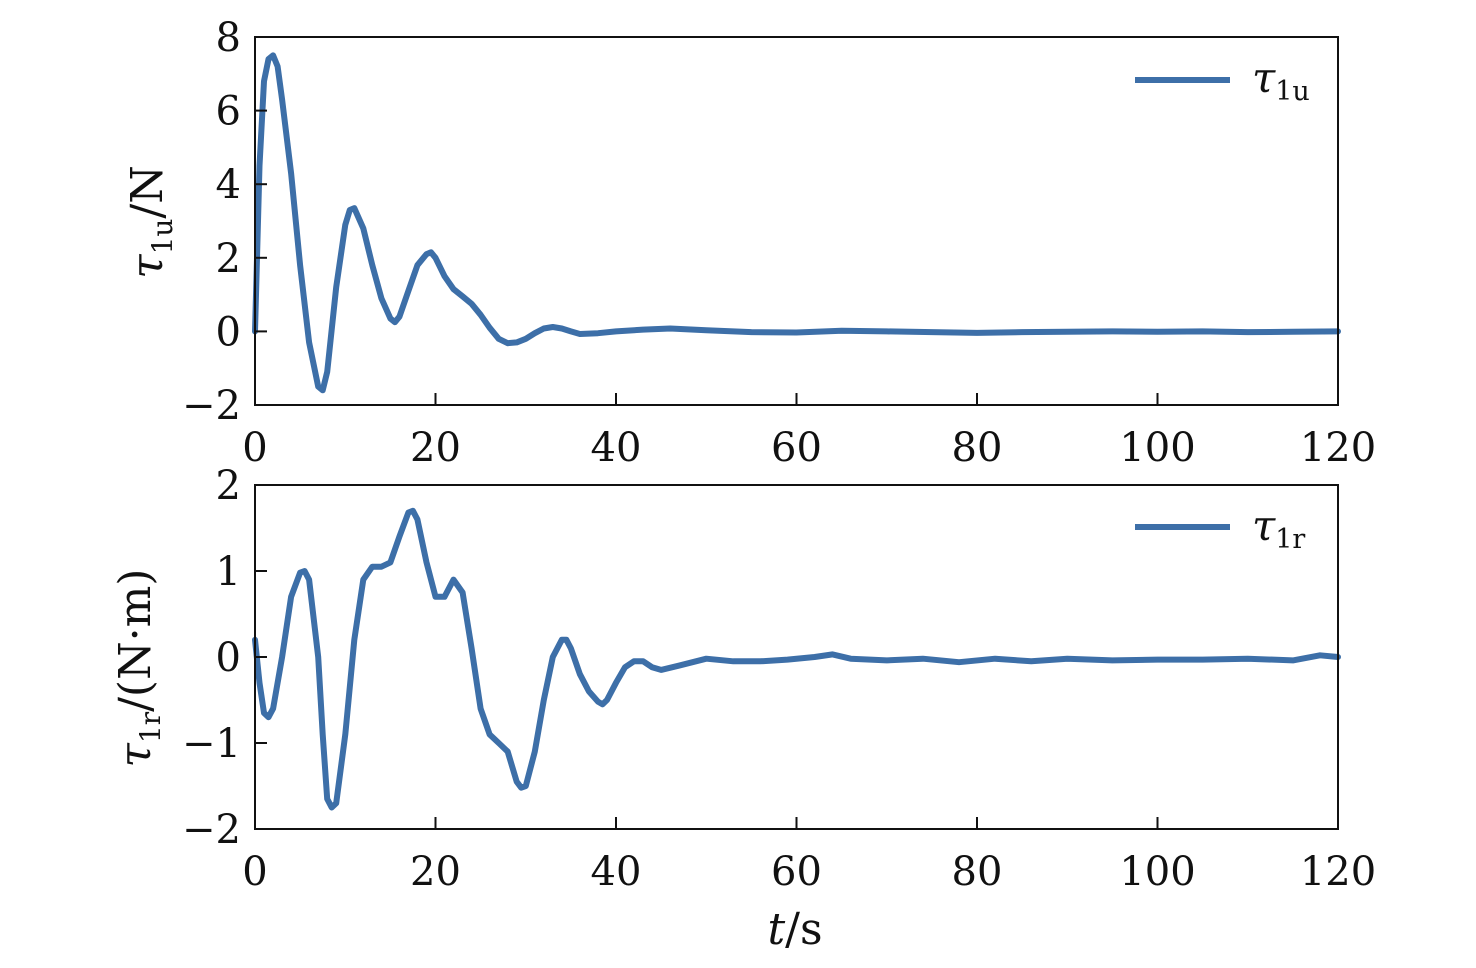 The image size is (1476, 968). Describe the element at coordinates (211, 744) in the screenshot. I see `bottom-y-tick-label: −1` at that location.